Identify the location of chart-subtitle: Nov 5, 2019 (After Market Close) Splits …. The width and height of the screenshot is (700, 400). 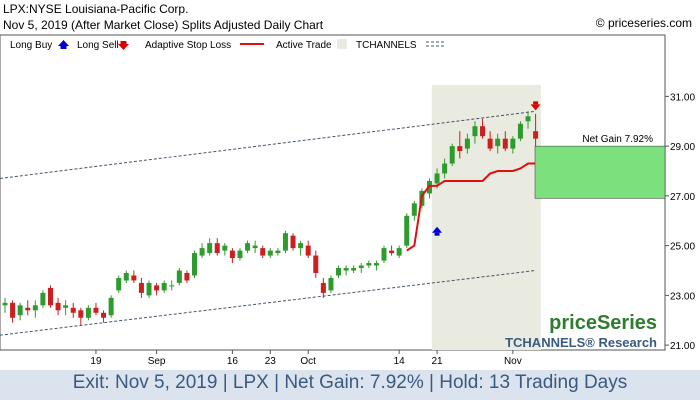
(163, 25).